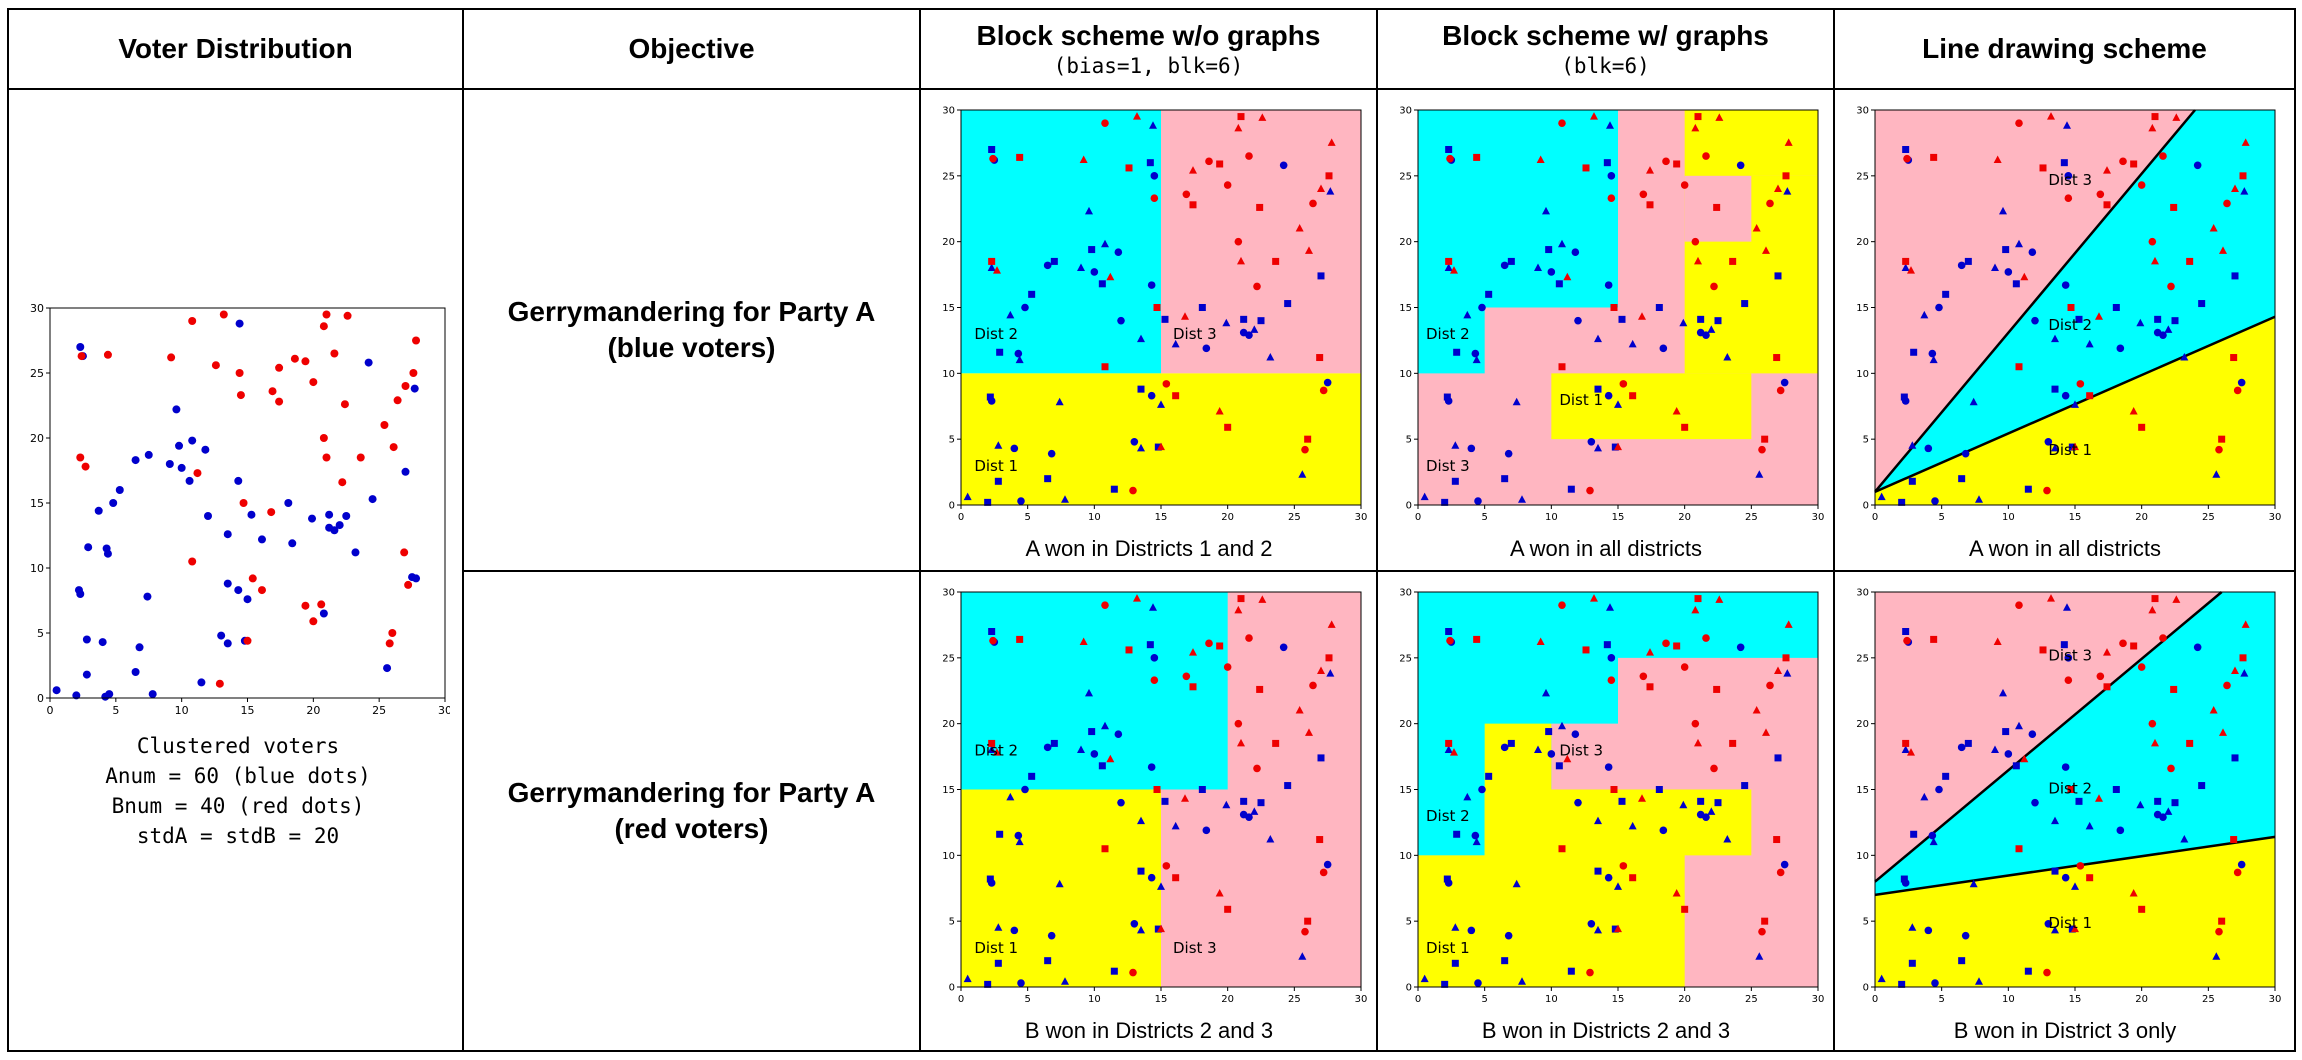  Describe the element at coordinates (1551, 999) in the screenshot. I see `x-tick-label: 10` at that location.